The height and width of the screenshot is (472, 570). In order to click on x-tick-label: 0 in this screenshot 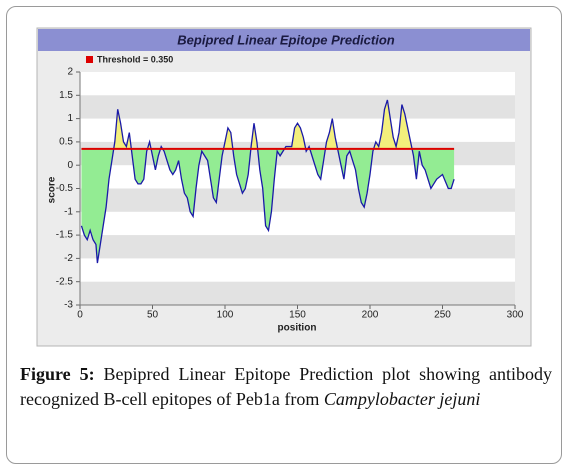, I will do `click(80, 315)`.